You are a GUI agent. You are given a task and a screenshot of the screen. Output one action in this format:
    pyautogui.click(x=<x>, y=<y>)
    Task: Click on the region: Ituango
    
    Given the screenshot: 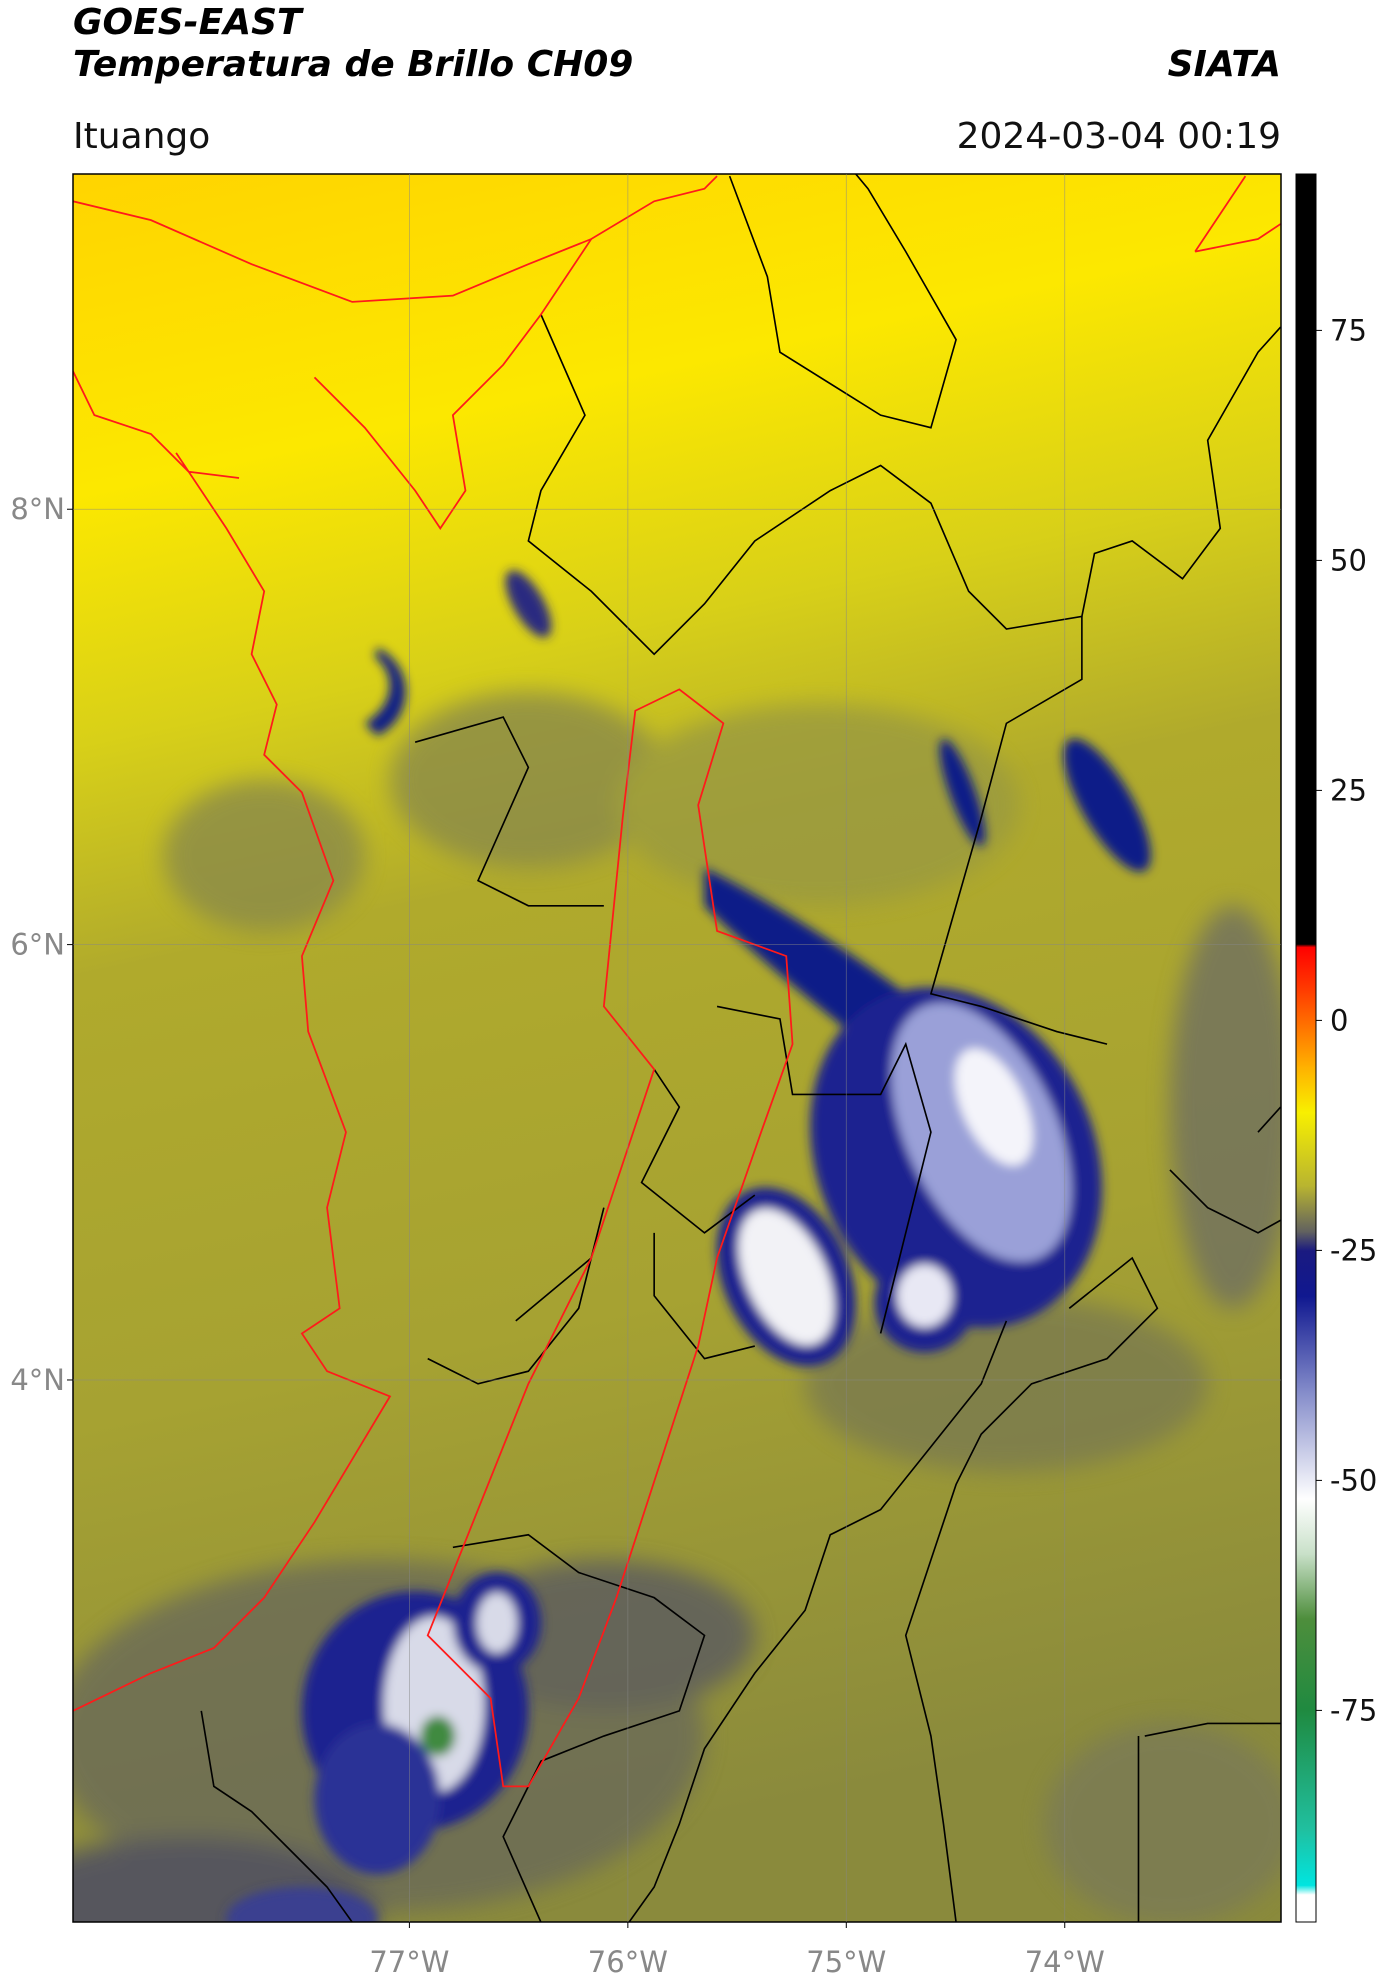 What is the action you would take?
    pyautogui.click(x=141, y=136)
    